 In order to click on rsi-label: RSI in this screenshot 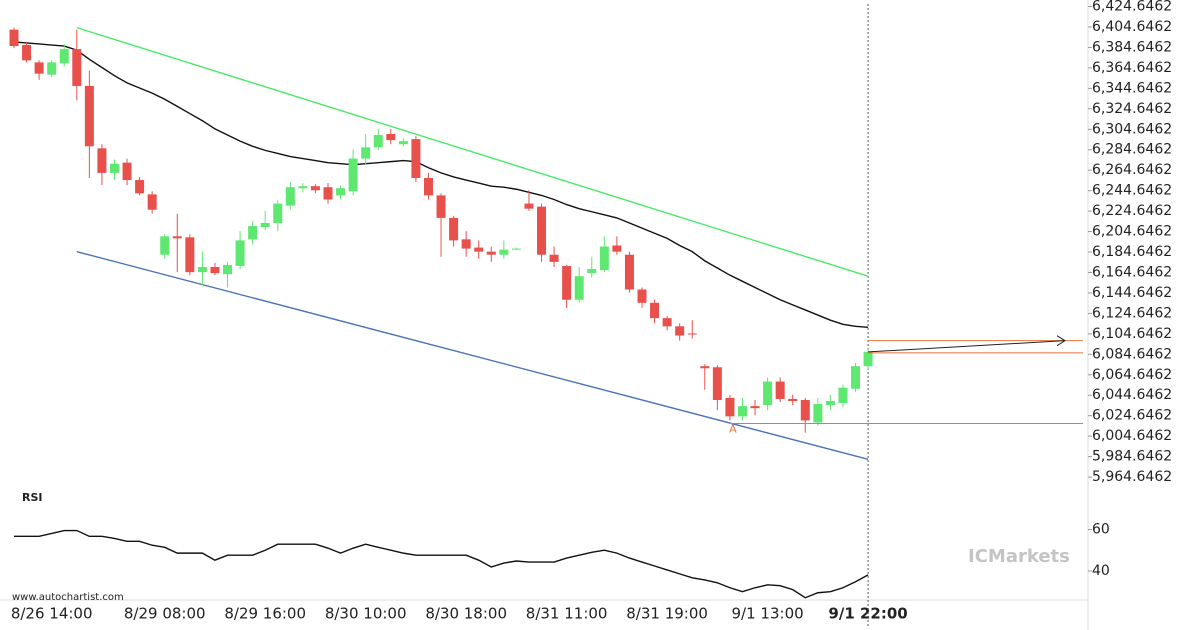, I will do `click(32, 497)`.